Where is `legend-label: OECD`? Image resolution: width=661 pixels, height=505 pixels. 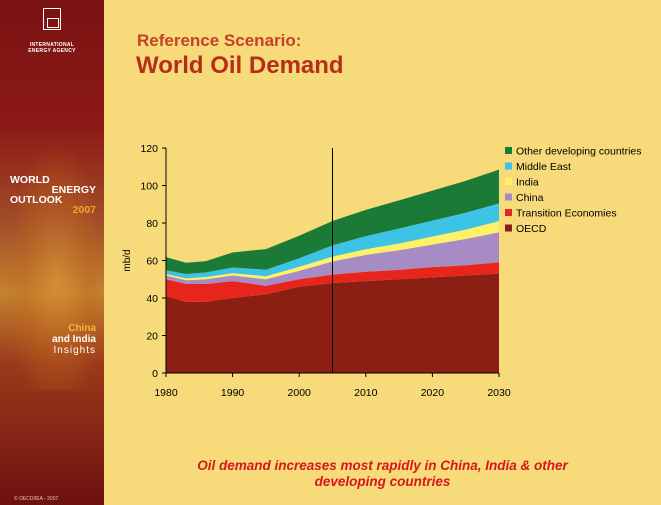 legend-label: OECD is located at coordinates (531, 229).